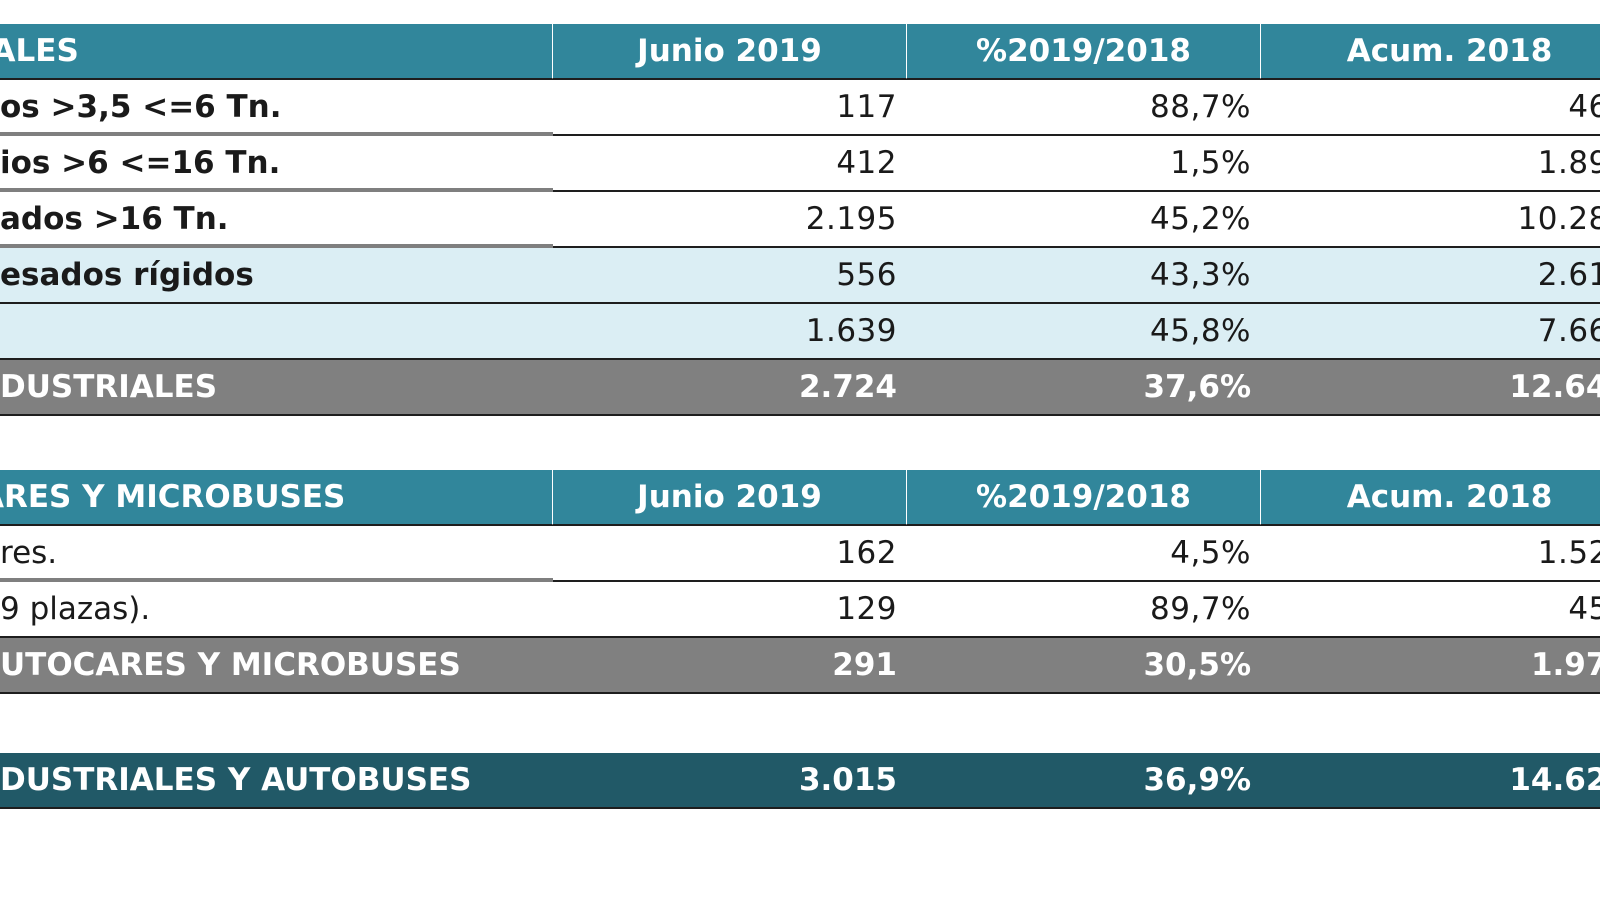 The height and width of the screenshot is (900, 1600). I want to click on row-acum-value: 466, so click(1430, 108).